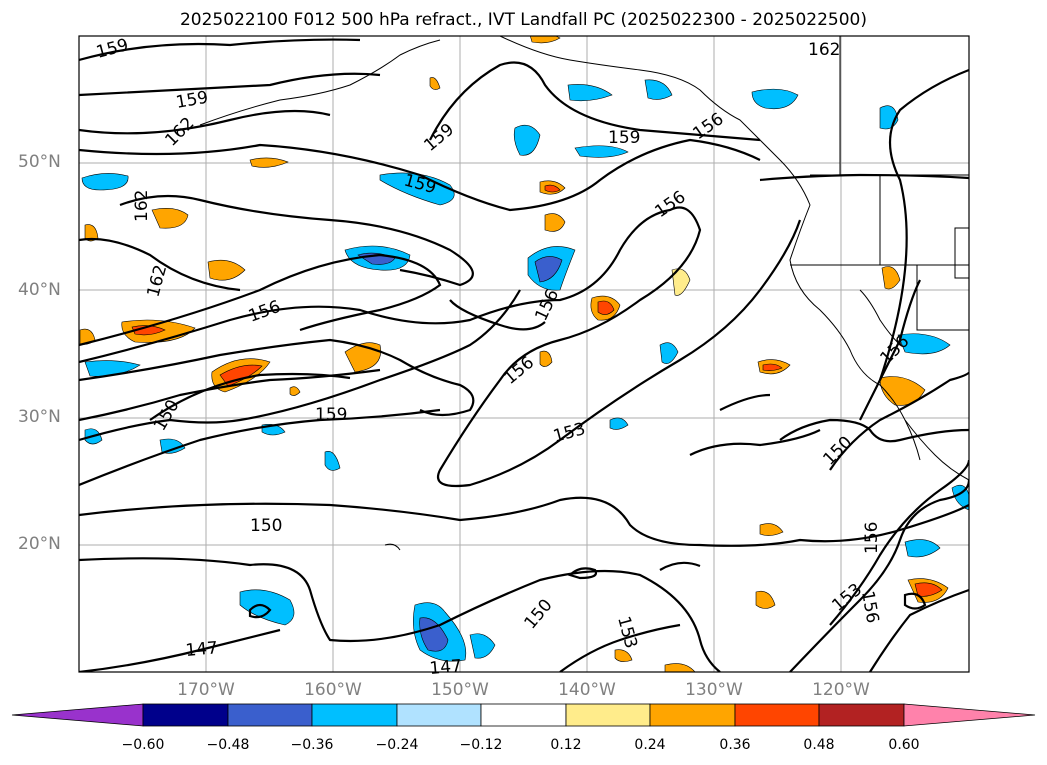  What do you see at coordinates (650, 745) in the screenshot?
I see `colorbar-tick: 0.24` at bounding box center [650, 745].